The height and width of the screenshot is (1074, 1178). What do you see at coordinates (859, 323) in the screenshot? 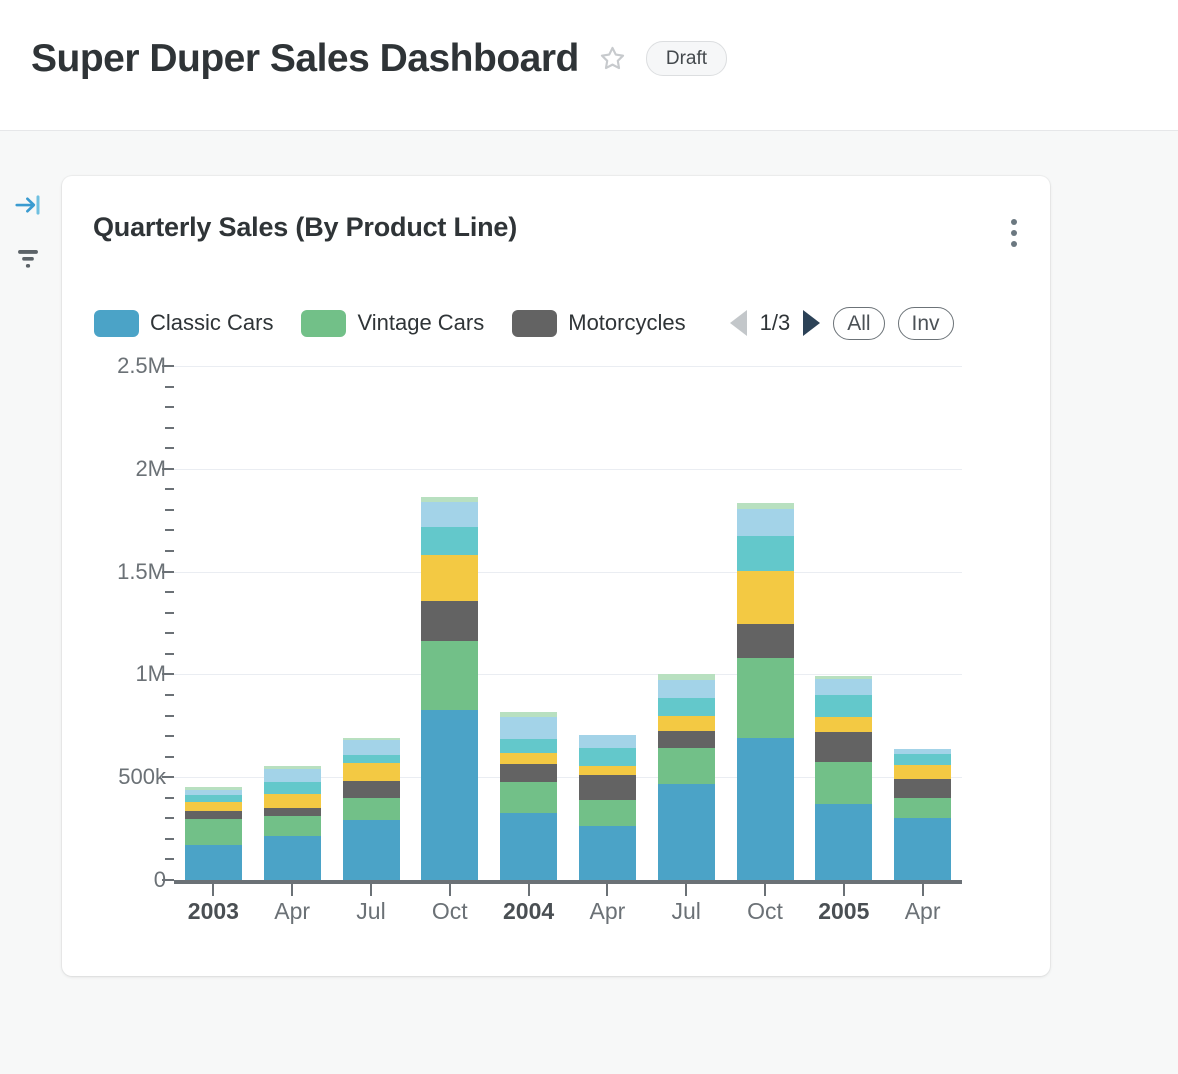
I see `all-button: All` at bounding box center [859, 323].